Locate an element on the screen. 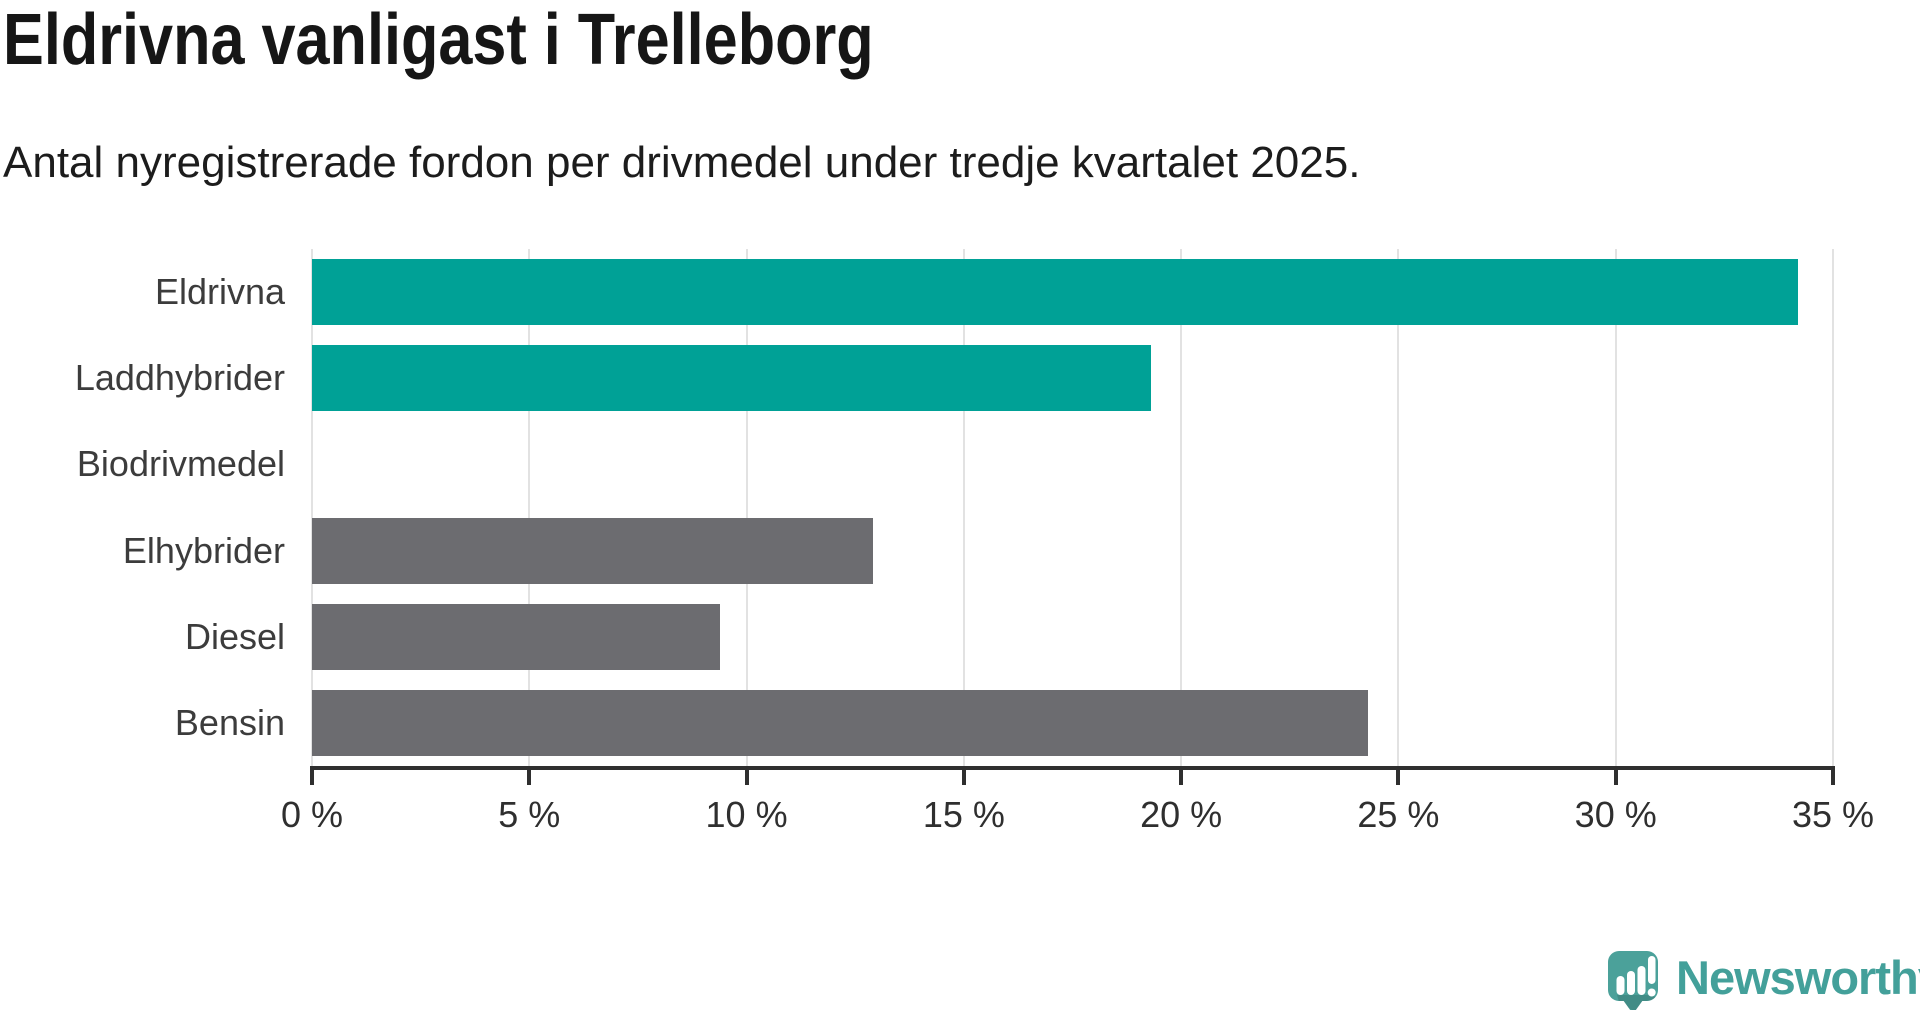 This screenshot has height=1010, width=1920. chart-title: Eldrivna vanligast i Trelleborg is located at coordinates (438, 40).